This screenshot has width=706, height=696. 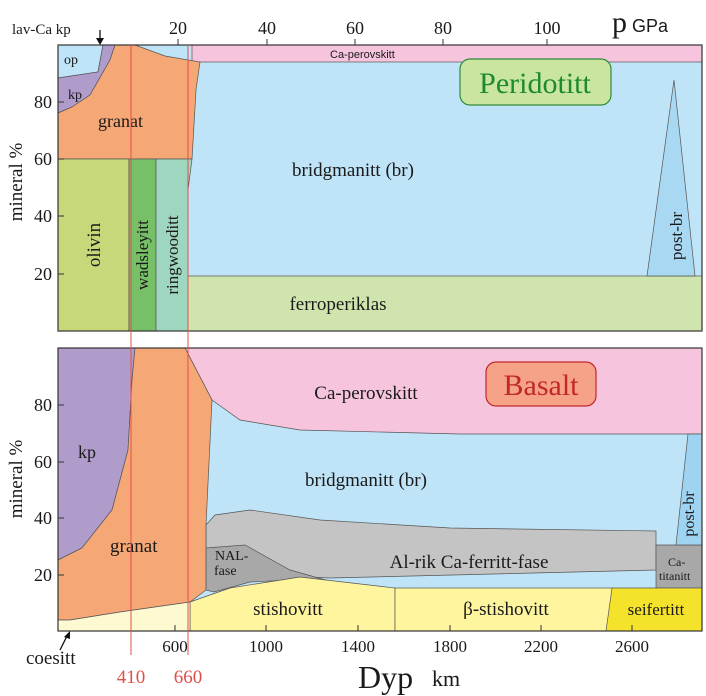 What do you see at coordinates (71, 60) in the screenshot?
I see `label-op: op` at bounding box center [71, 60].